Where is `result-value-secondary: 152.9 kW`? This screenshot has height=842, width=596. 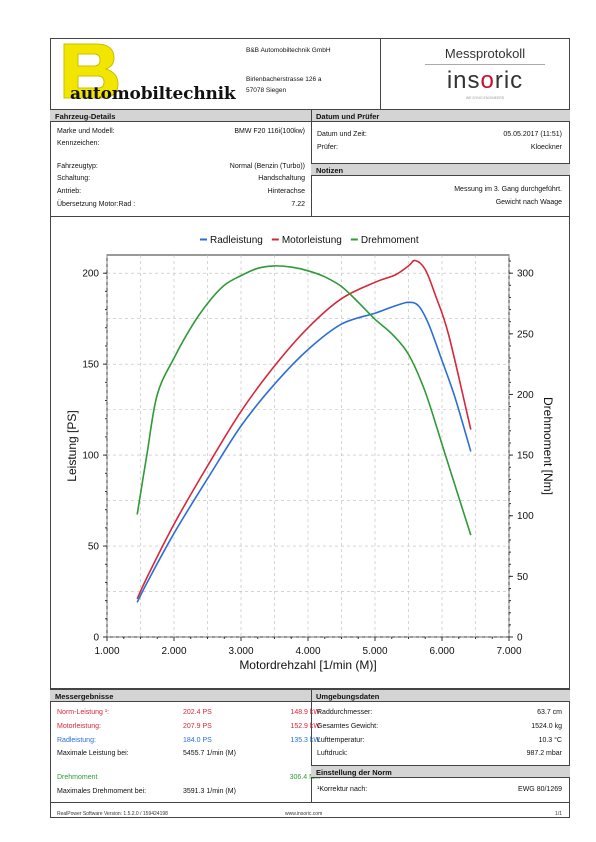 result-value-secondary: 152.9 kW is located at coordinates (305, 726).